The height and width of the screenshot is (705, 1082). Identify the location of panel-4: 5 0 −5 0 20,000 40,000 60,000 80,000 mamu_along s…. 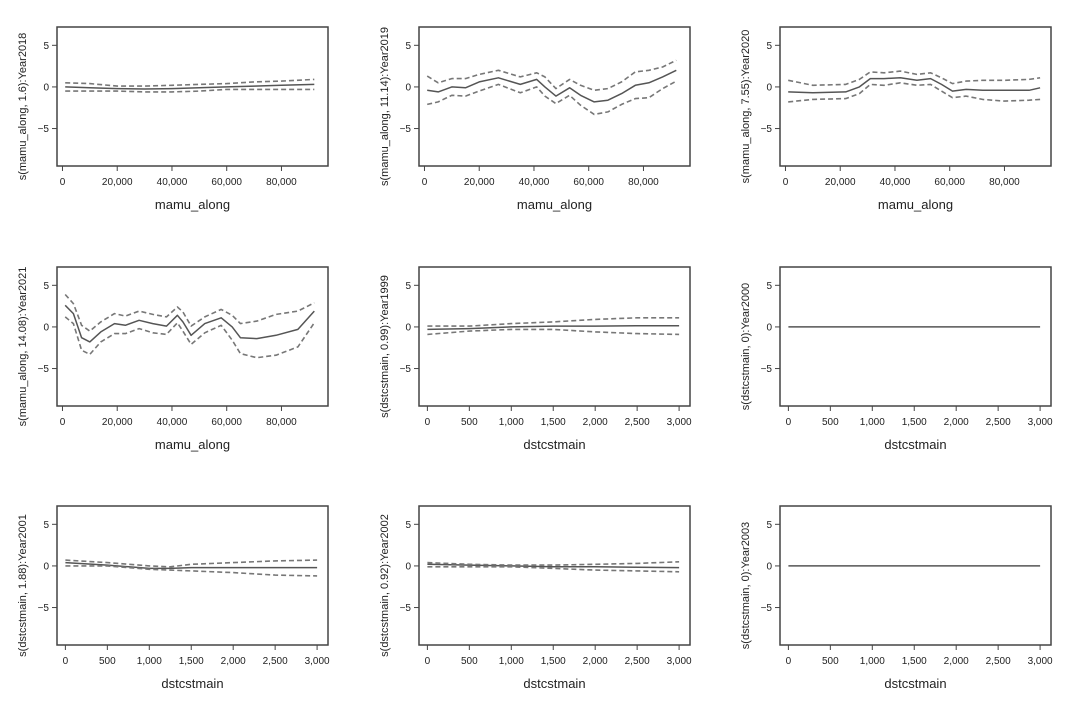
(173, 359).